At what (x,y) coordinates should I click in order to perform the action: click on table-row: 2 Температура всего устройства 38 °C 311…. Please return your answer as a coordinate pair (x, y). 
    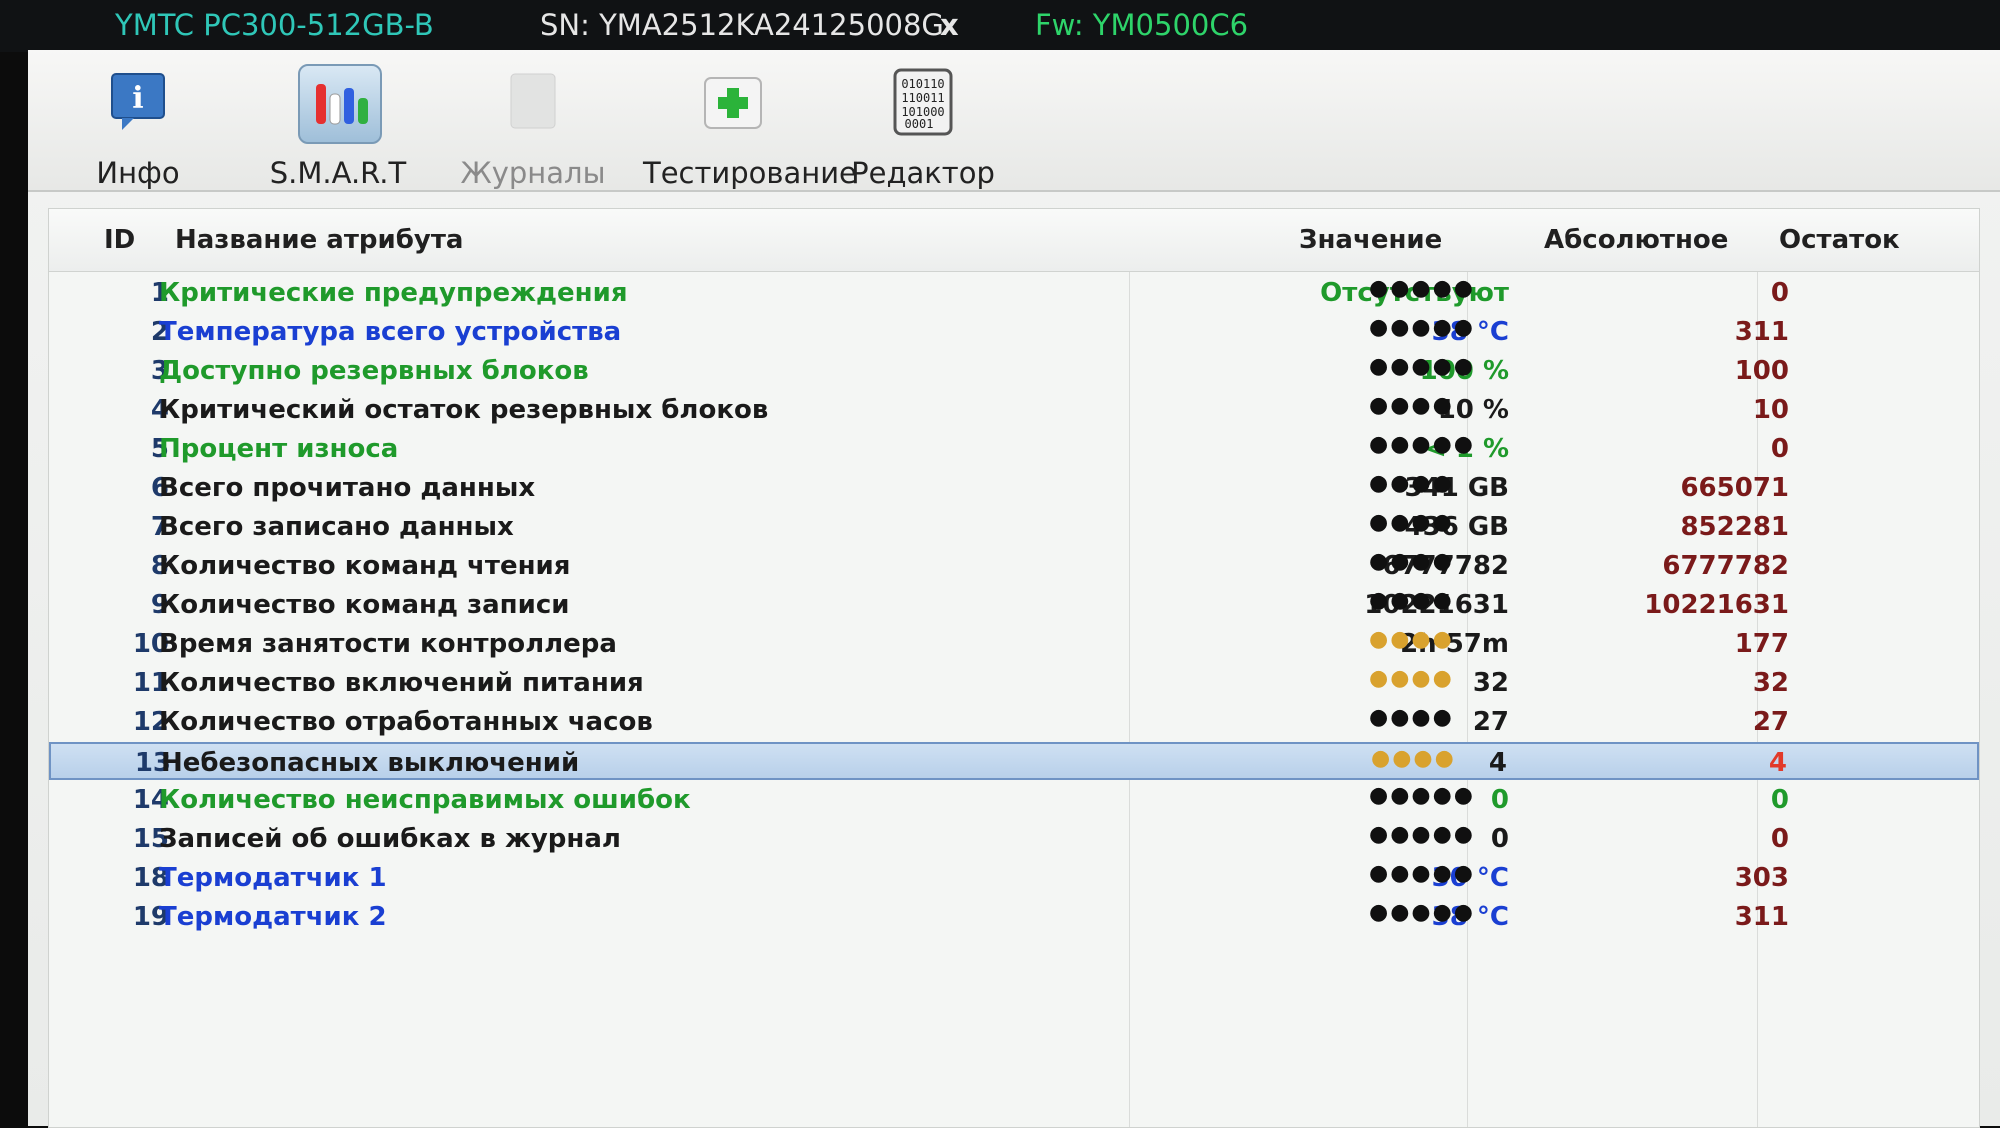
    Looking at the image, I should click on (1014, 332).